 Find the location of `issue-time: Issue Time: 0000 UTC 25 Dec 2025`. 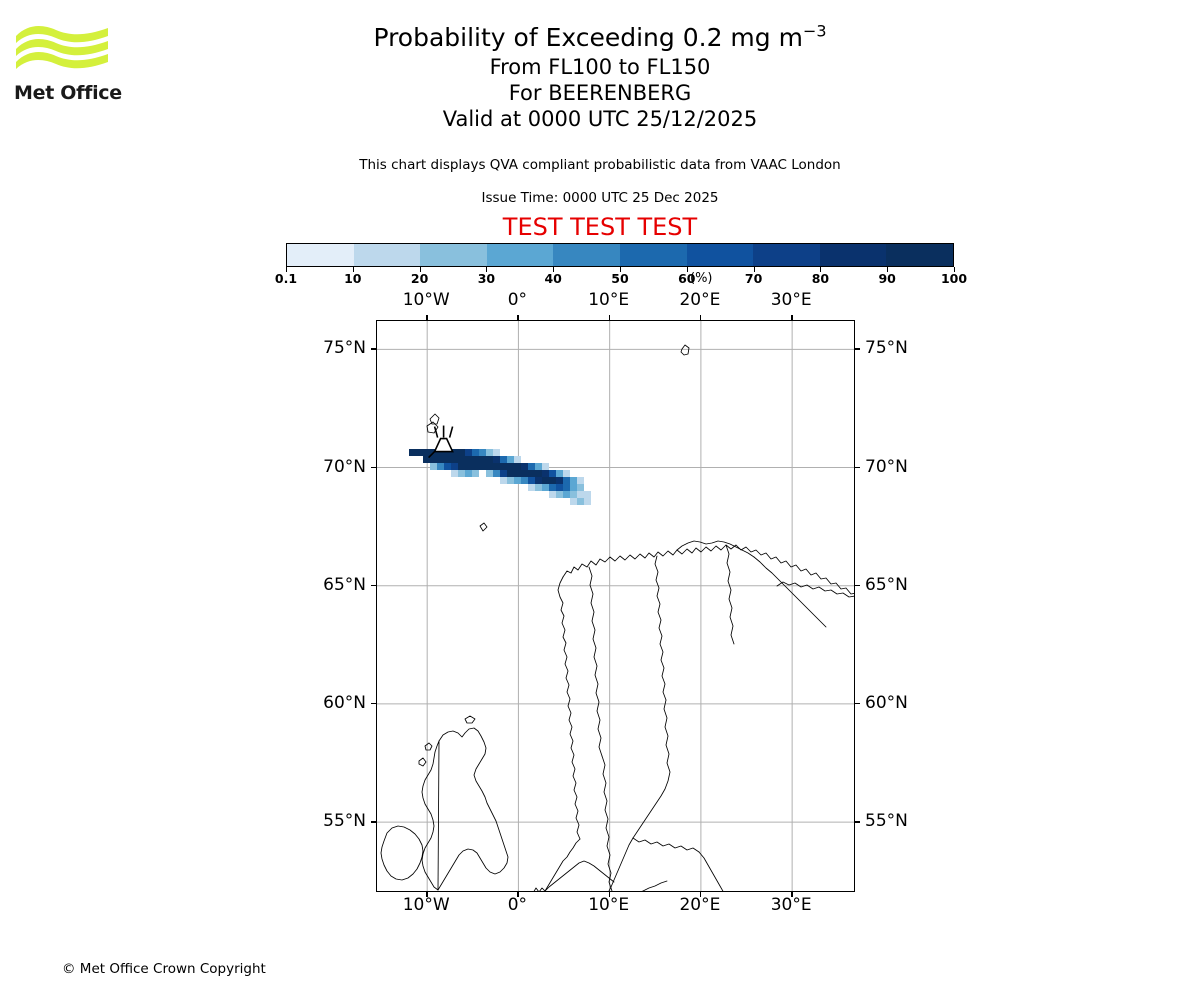

issue-time: Issue Time: 0000 UTC 25 Dec 2025 is located at coordinates (600, 198).